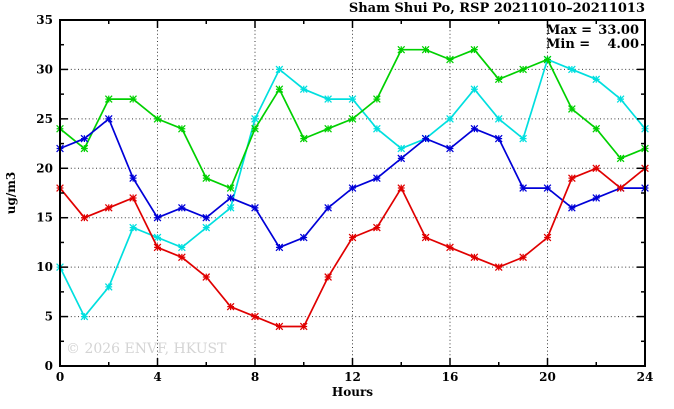  I want to click on y-tick-label: 25, so click(44, 119).